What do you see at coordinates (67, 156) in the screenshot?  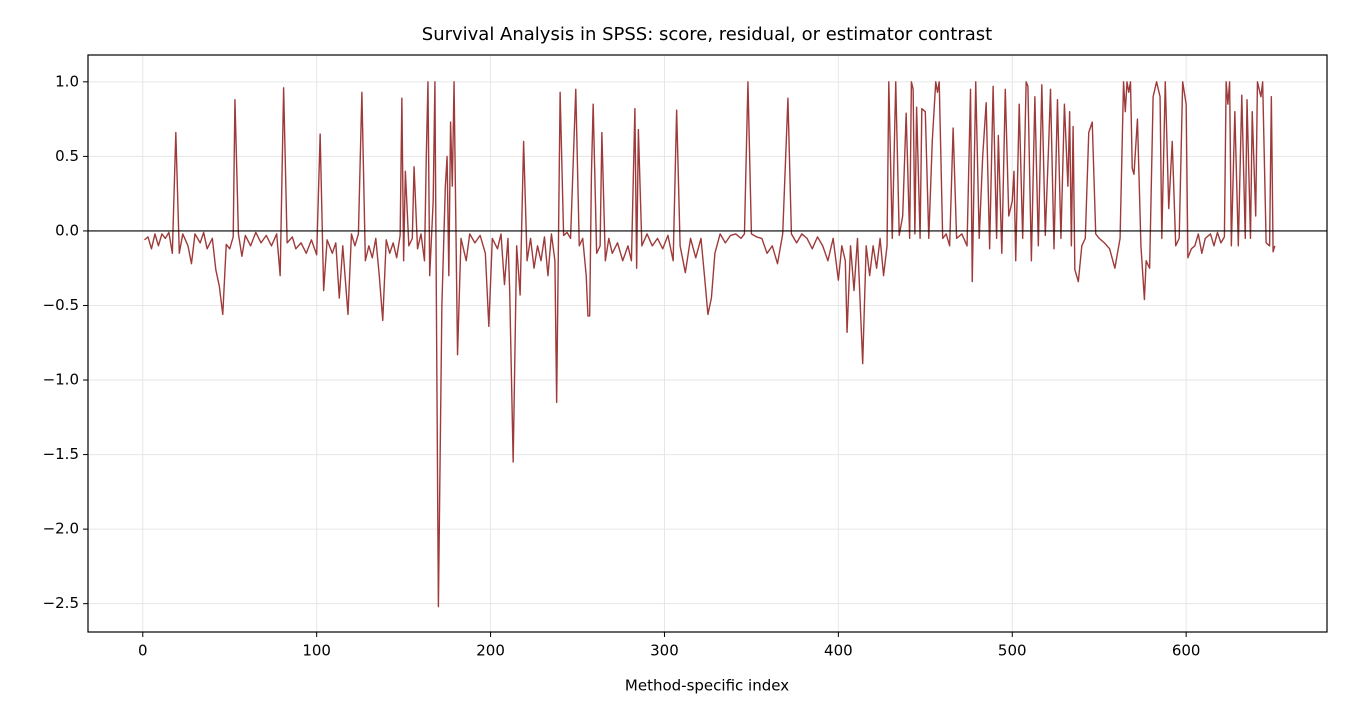 I see `y-tick-label: 0.5` at bounding box center [67, 156].